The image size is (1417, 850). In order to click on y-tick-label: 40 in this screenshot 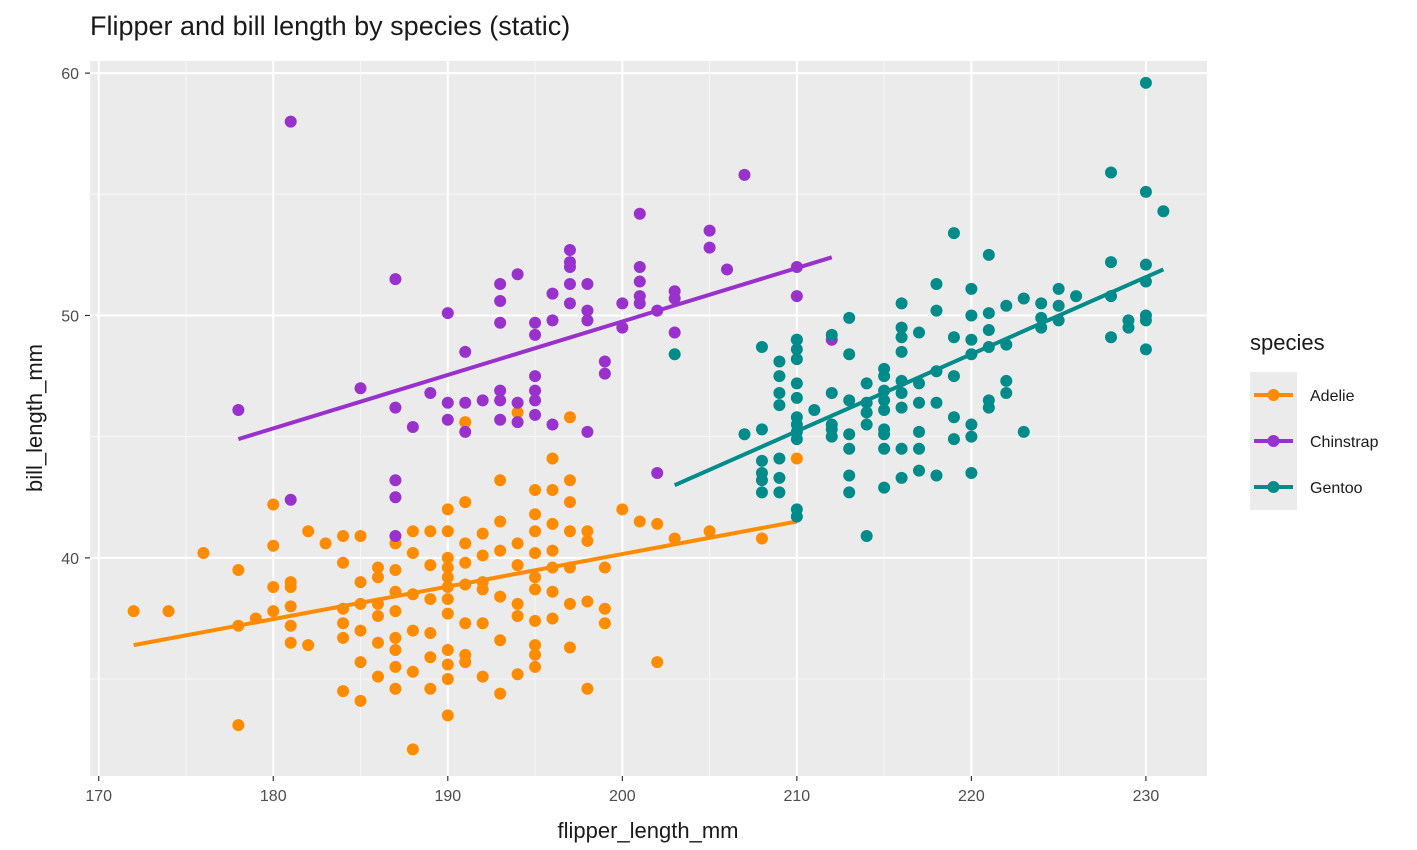, I will do `click(70, 559)`.